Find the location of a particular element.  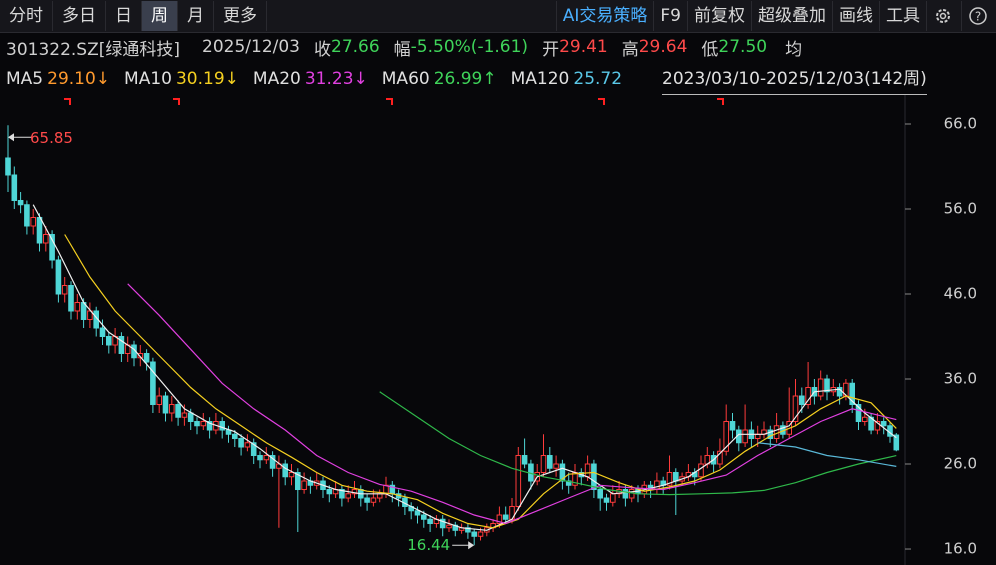

y-tick-label: 16.0 is located at coordinates (960, 549).